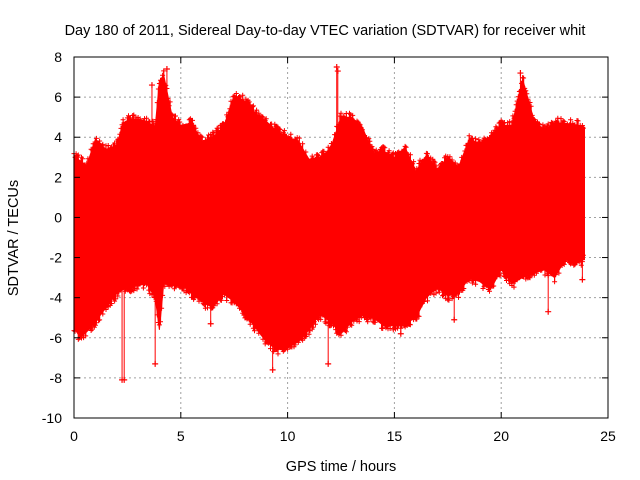 Image resolution: width=640 pixels, height=480 pixels. What do you see at coordinates (608, 436) in the screenshot?
I see `x-tick-label: 25` at bounding box center [608, 436].